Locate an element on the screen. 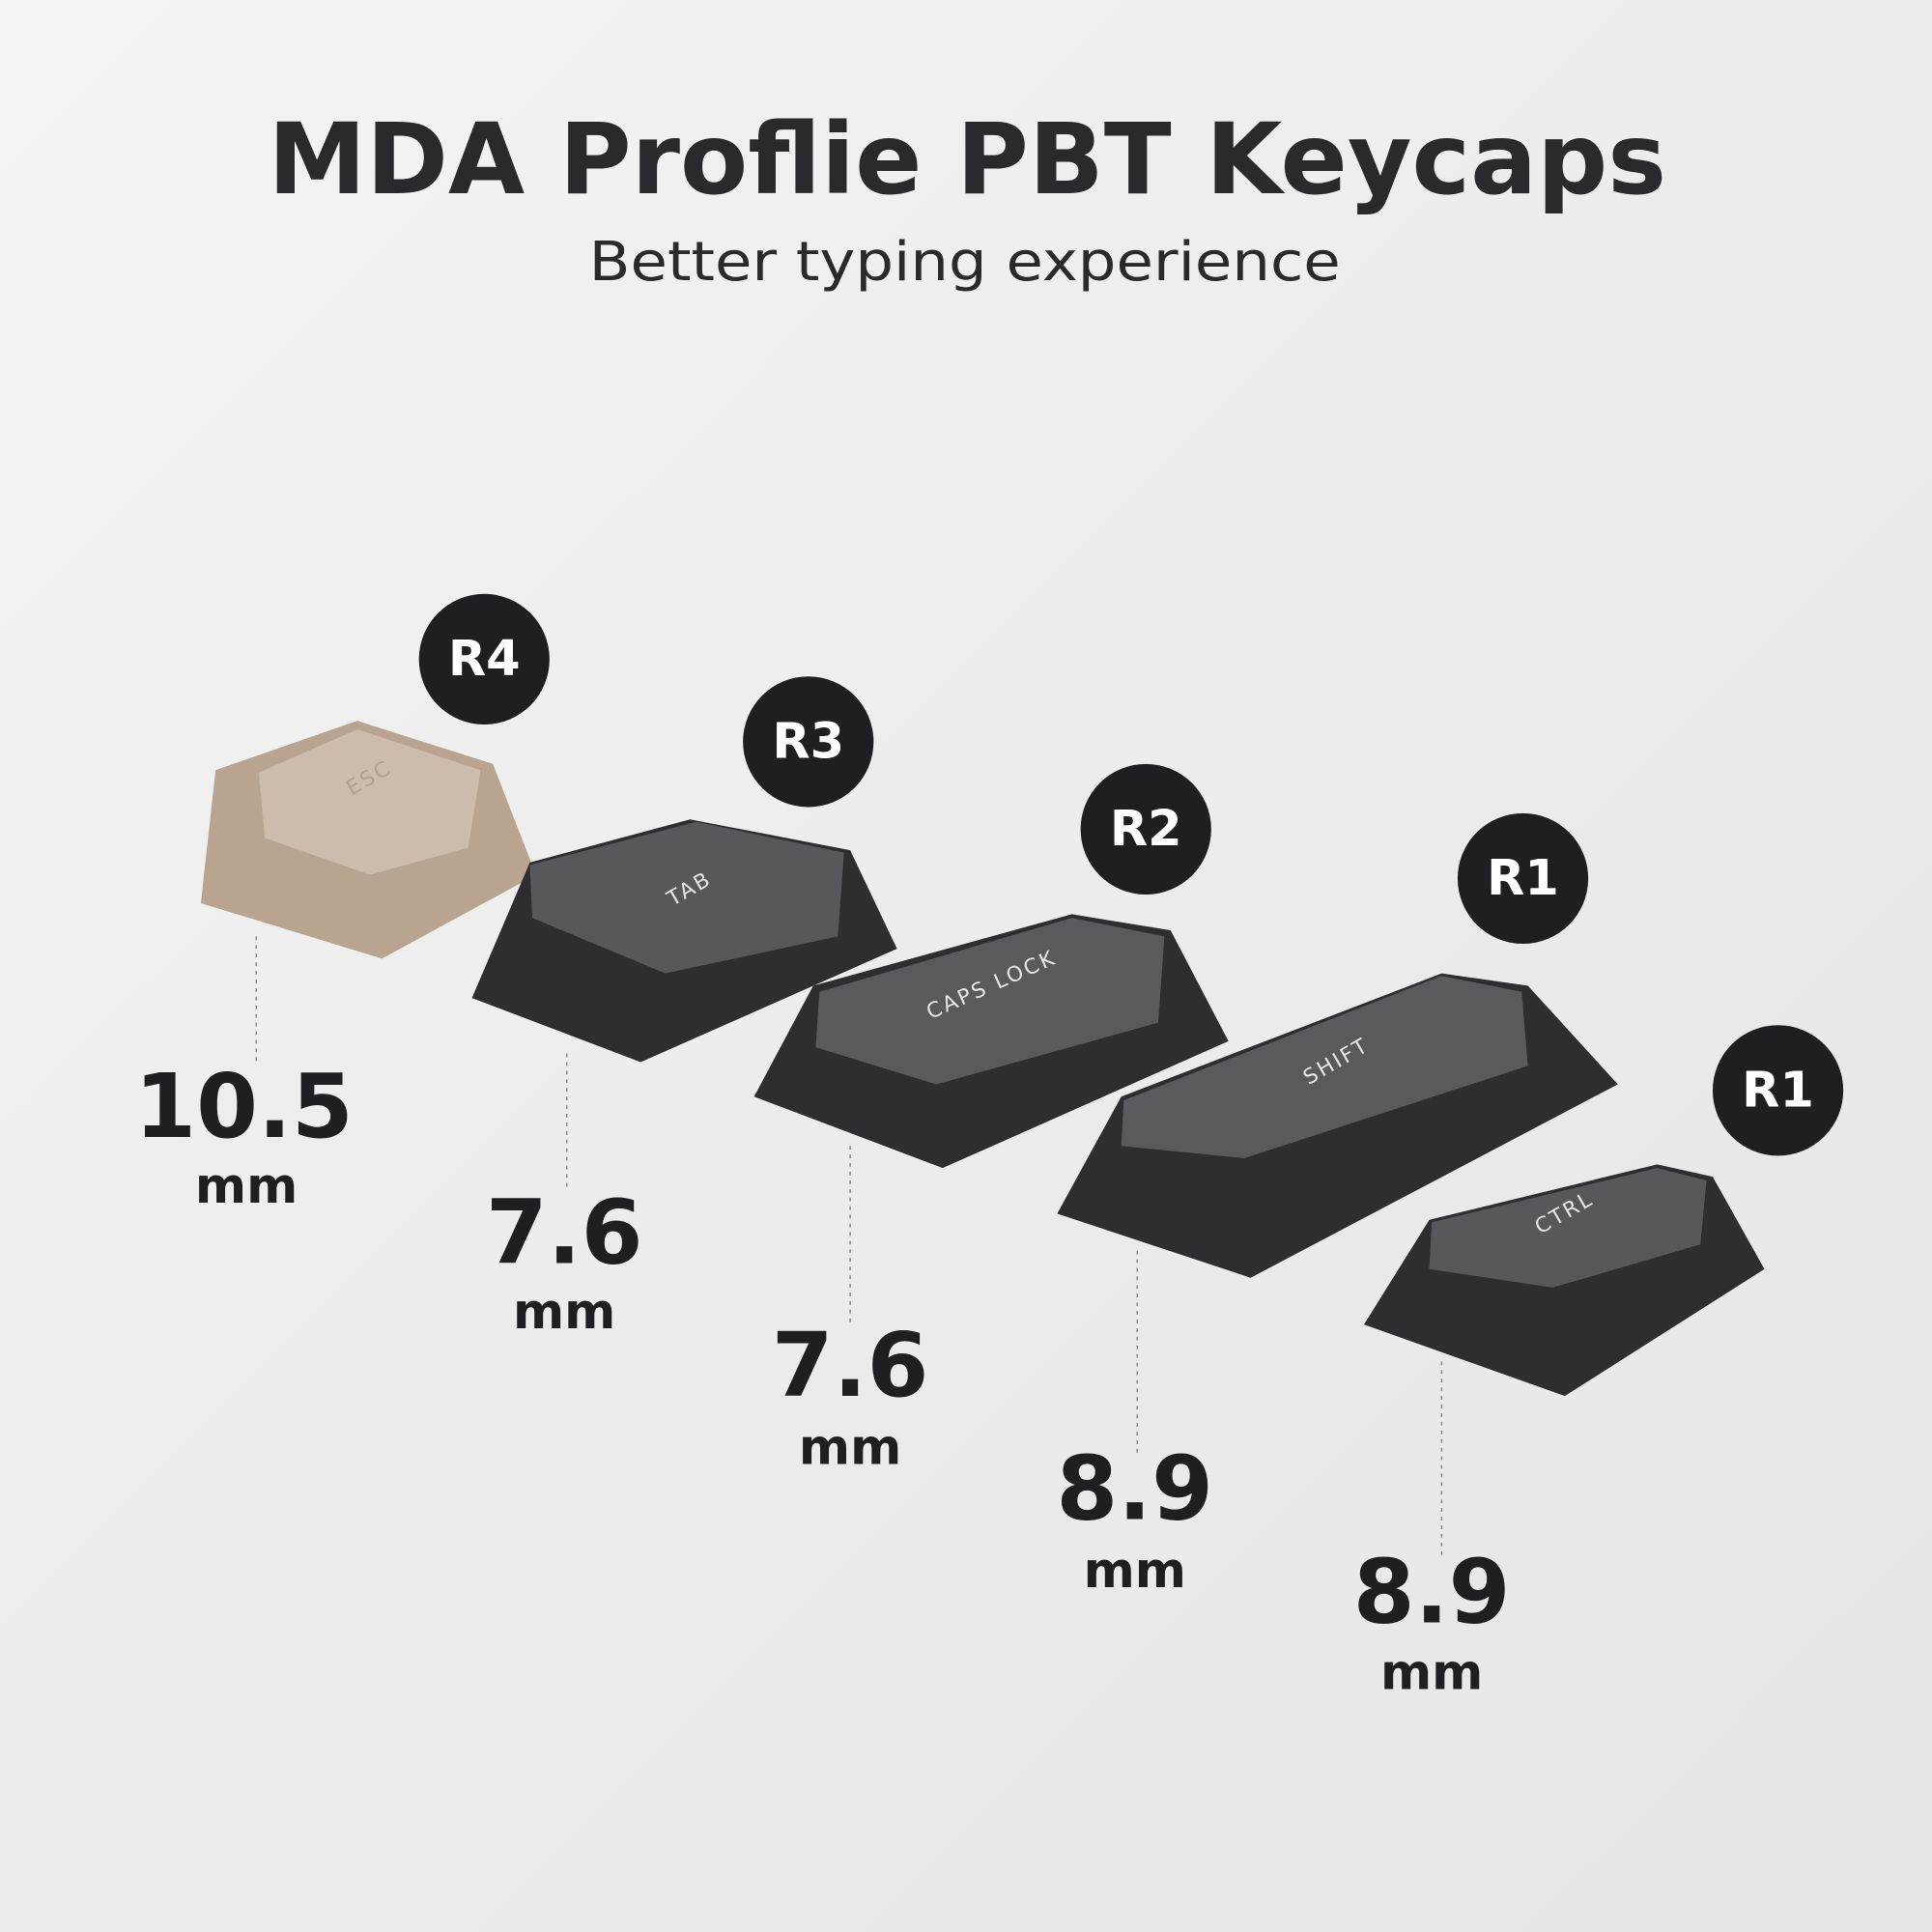  height-value: 10.5 is located at coordinates (244, 1106).